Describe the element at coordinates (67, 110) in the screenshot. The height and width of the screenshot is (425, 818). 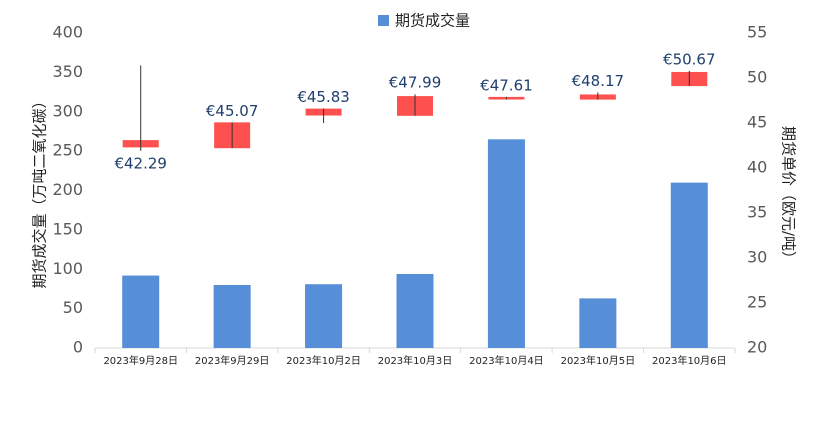
I see `y-tick-label: 300` at that location.